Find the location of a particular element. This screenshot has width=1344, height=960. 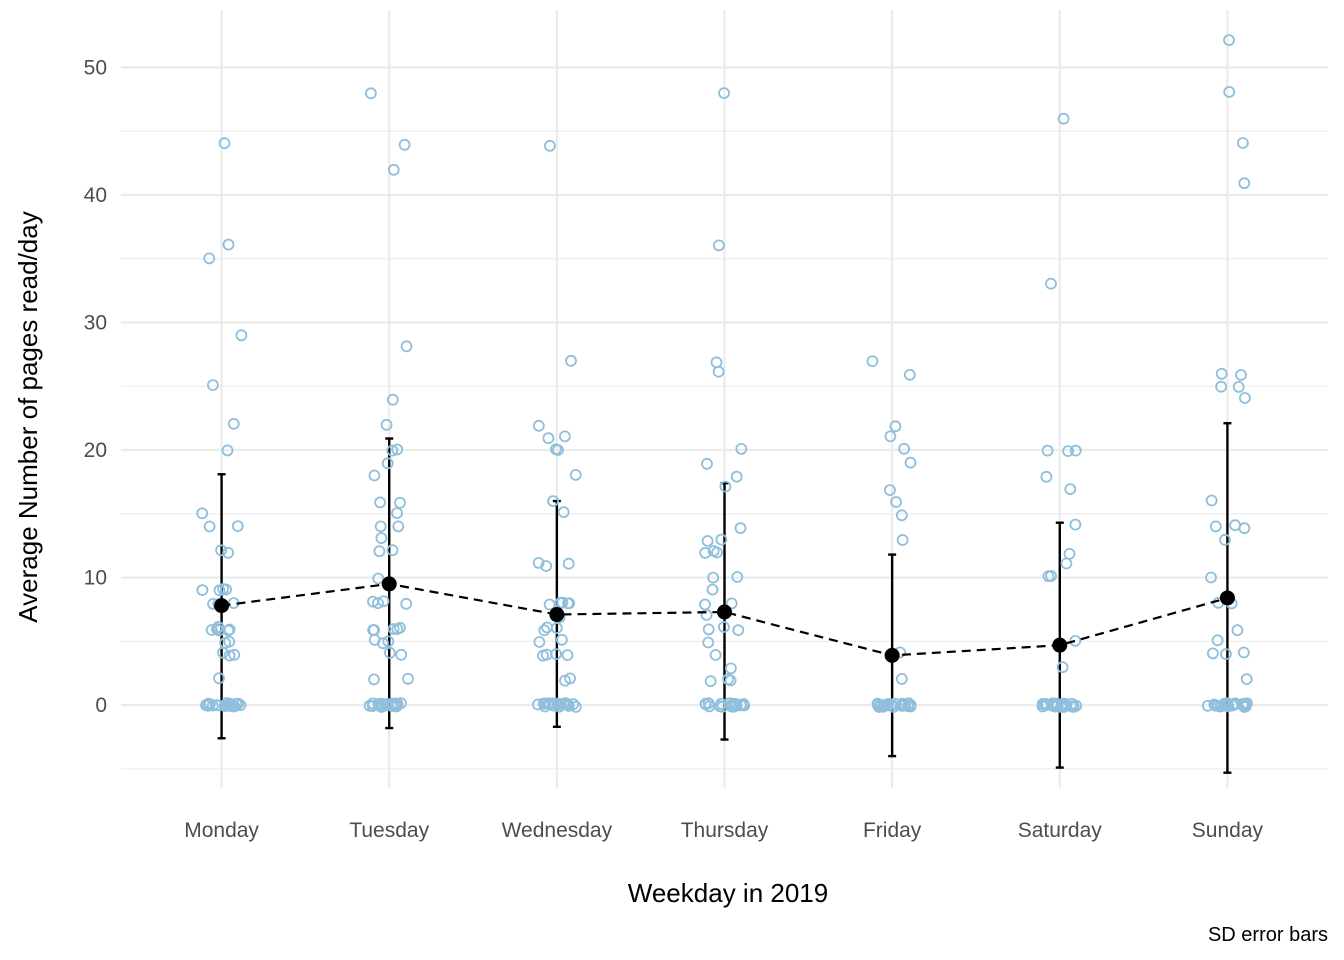

x-tick-label: Thursday is located at coordinates (725, 830).